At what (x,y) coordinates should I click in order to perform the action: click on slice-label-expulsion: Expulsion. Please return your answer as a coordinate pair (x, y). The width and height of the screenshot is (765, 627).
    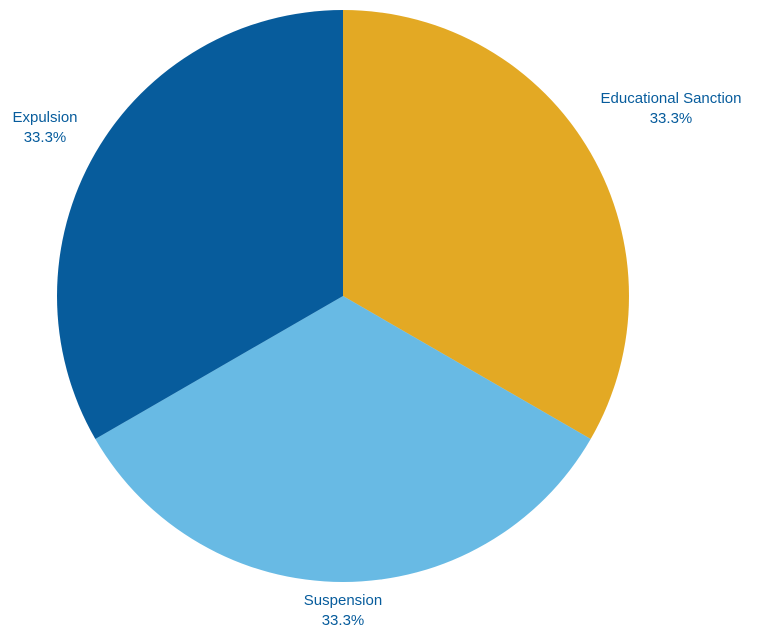
    Looking at the image, I should click on (44, 117).